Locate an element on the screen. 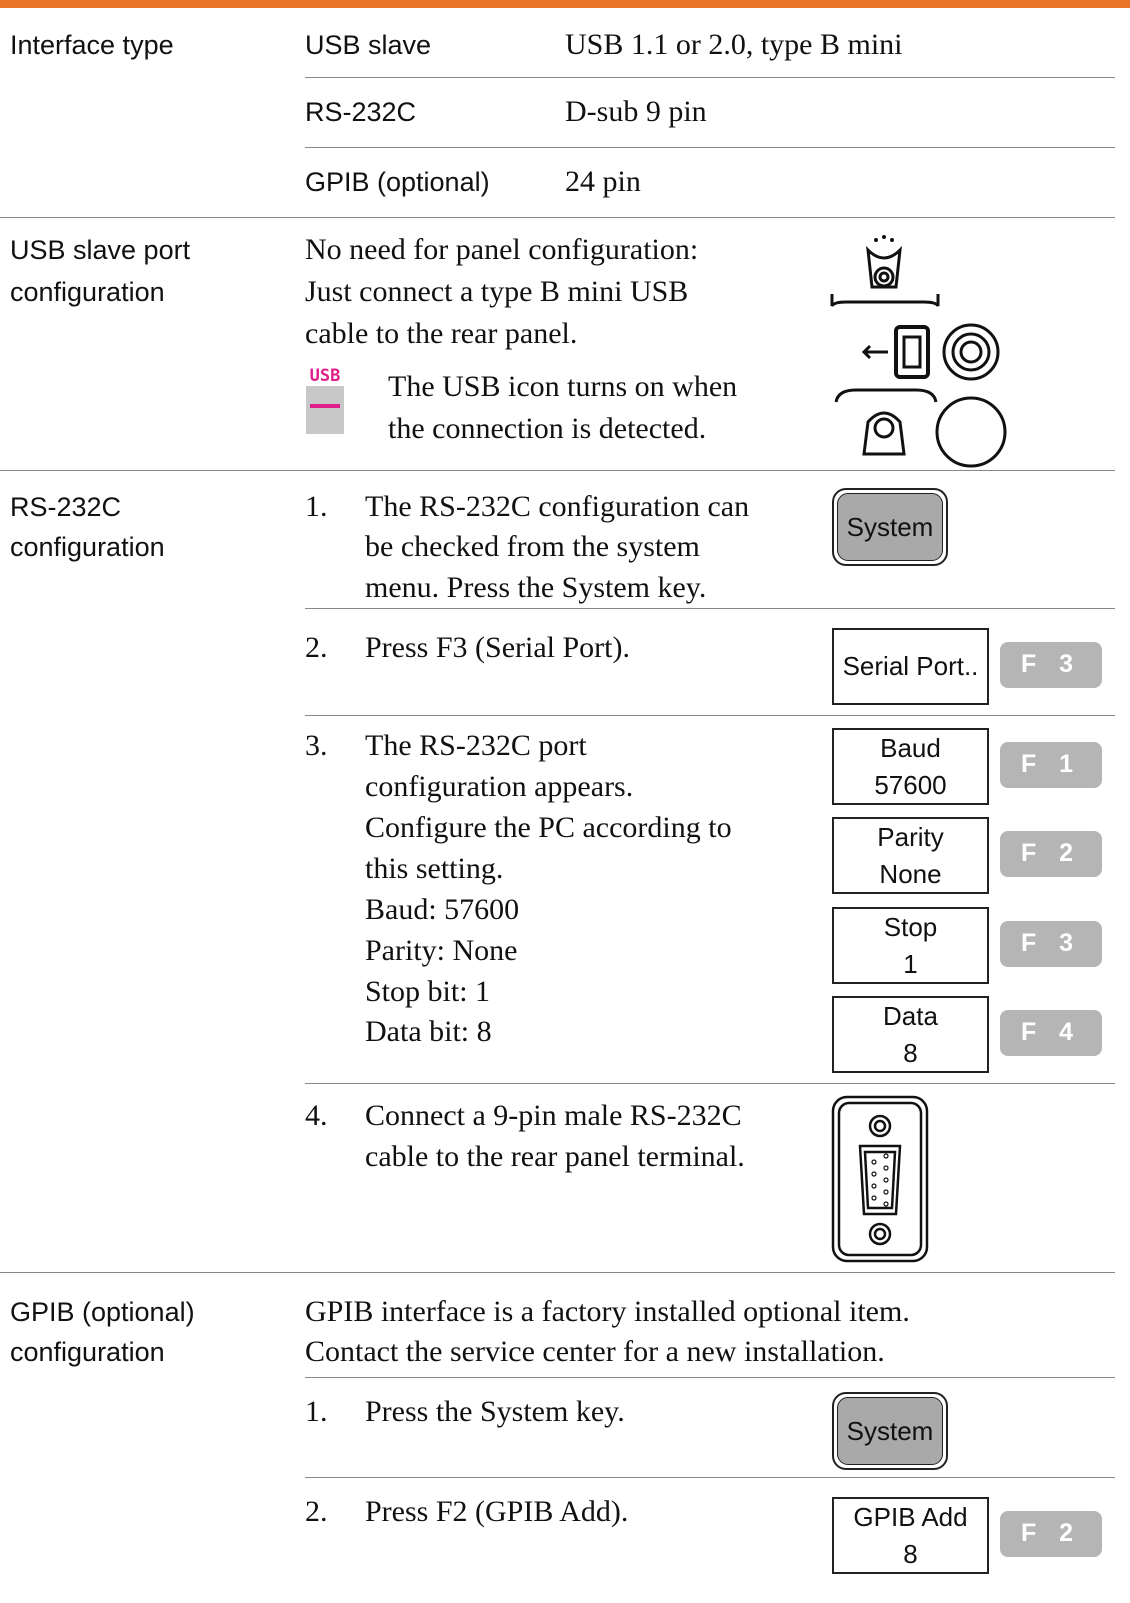 Image resolution: width=1130 pixels, height=1603 pixels. softkey-label: Stop is located at coordinates (910, 926).